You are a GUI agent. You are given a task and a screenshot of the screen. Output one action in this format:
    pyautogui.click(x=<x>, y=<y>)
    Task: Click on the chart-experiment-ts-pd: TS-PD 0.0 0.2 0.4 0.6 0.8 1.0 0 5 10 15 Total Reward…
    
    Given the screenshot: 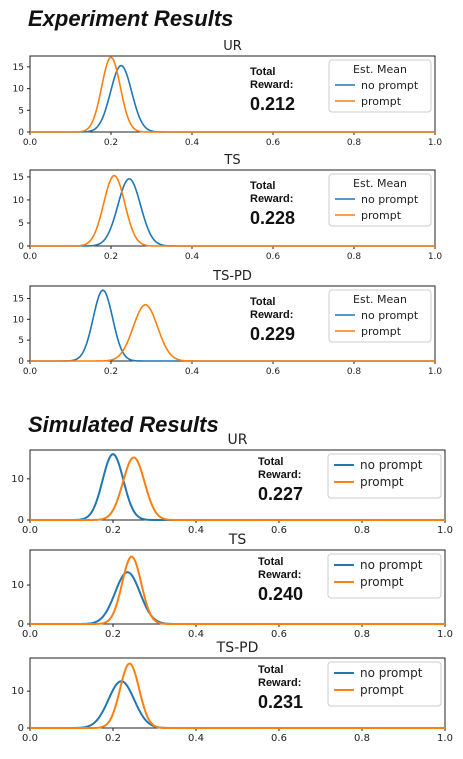 What is the action you would take?
    pyautogui.click(x=228, y=323)
    